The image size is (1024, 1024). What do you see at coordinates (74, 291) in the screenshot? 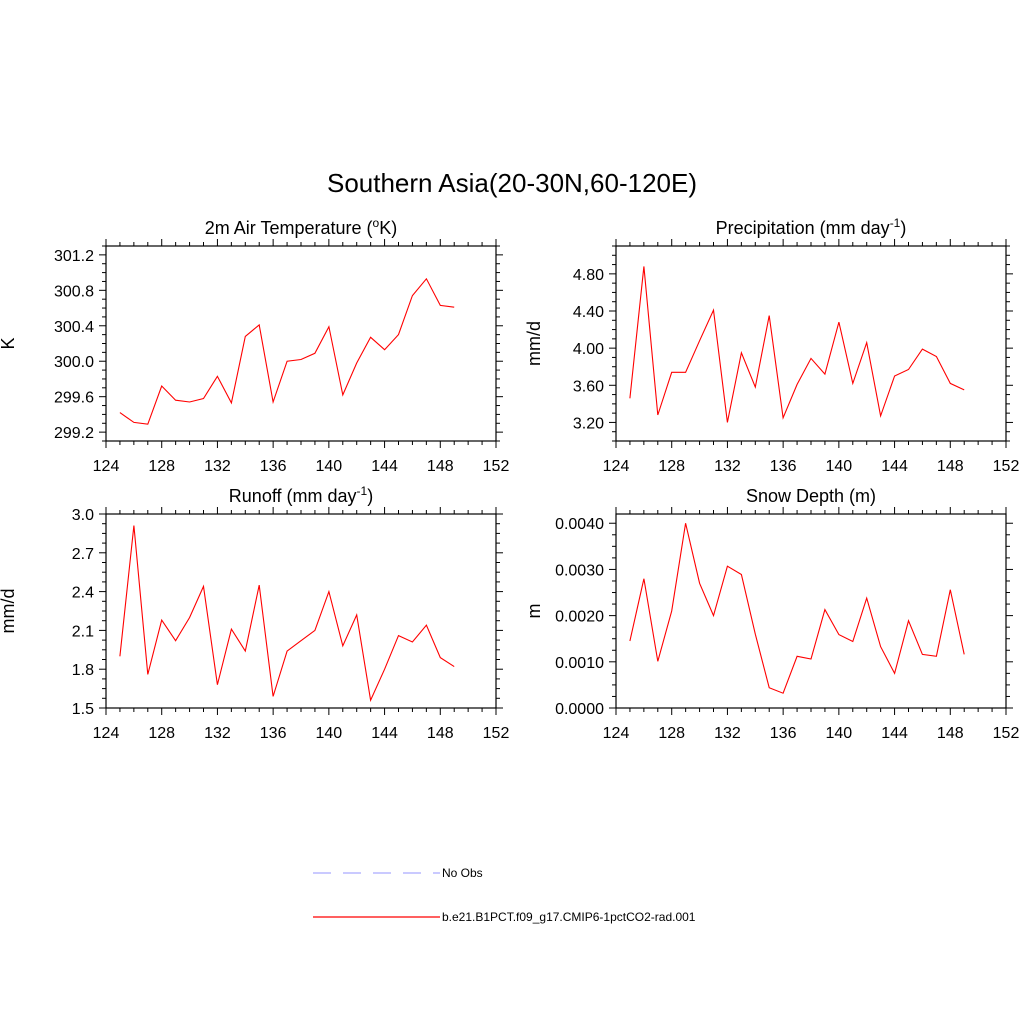
I see `y-tick-label: 300.8` at bounding box center [74, 291].